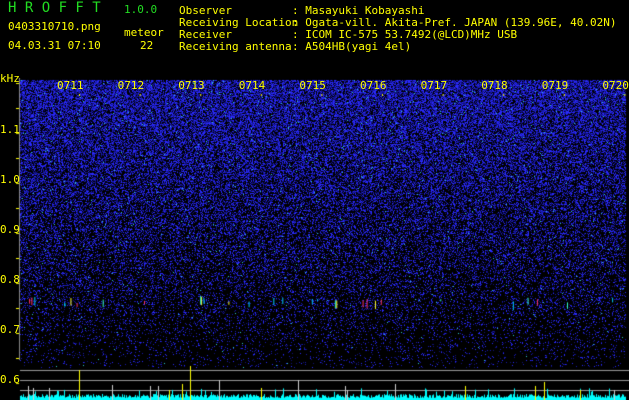 Image resolution: width=629 pixels, height=400 pixels. I want to click on observer-value: : Masayuki Kobayashi, so click(358, 10).